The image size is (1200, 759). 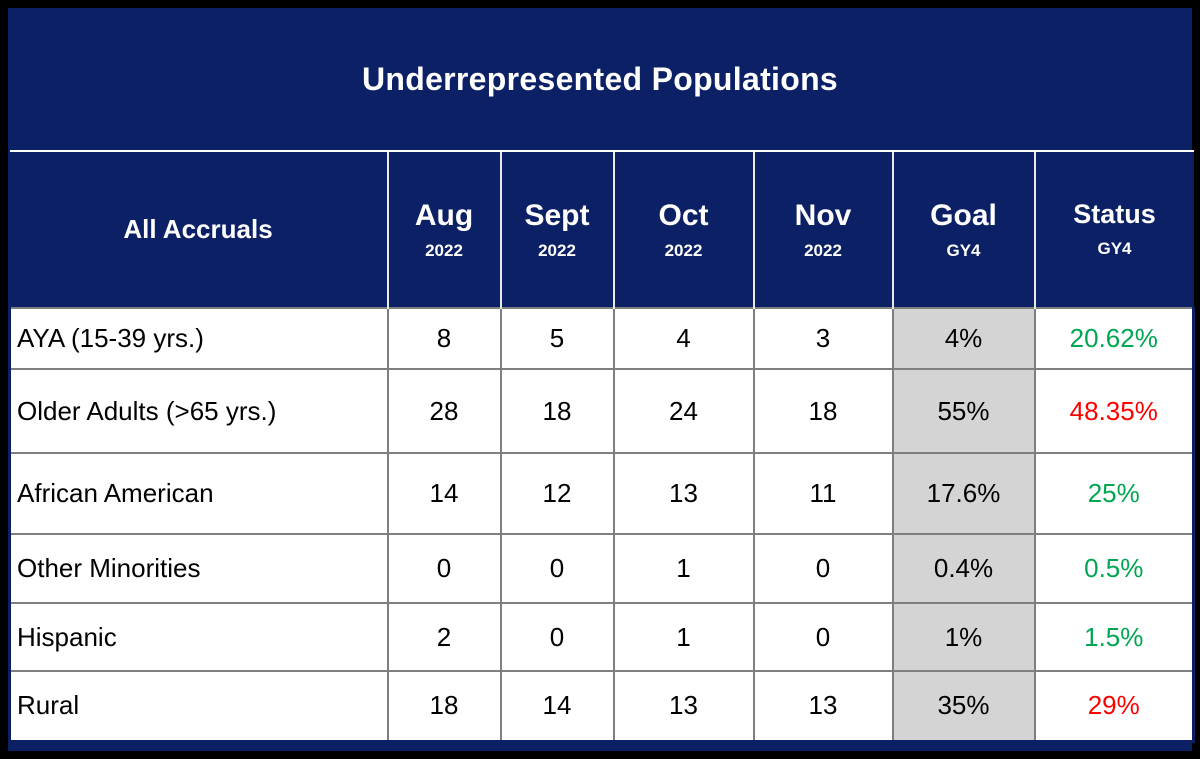 I want to click on column-label: Aug, so click(x=444, y=215).